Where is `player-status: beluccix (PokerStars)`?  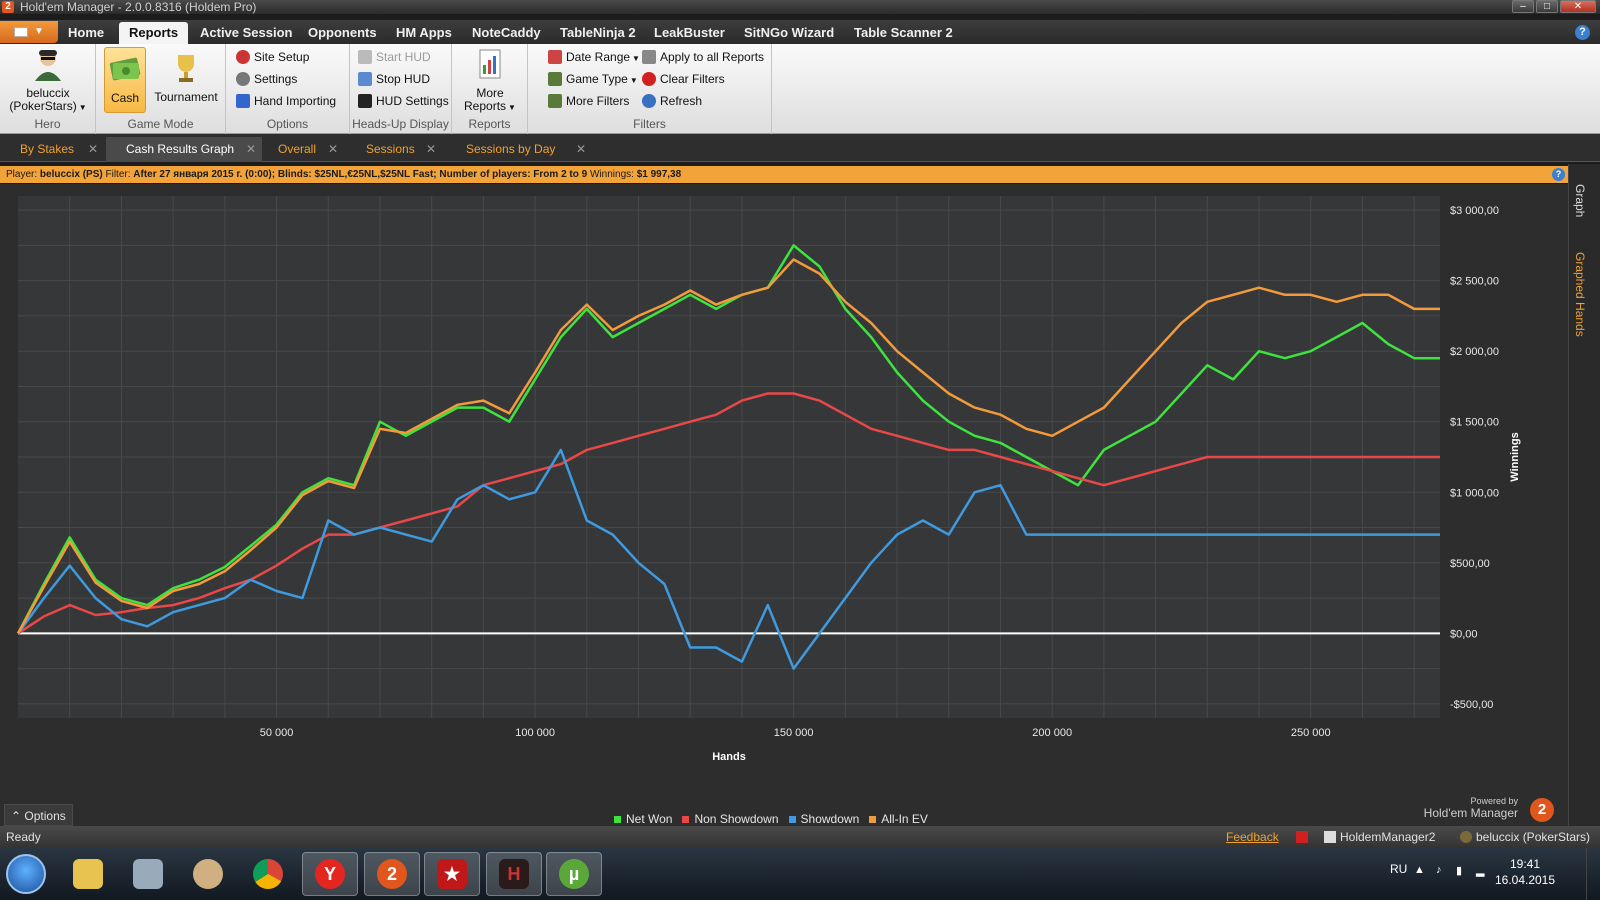 player-status: beluccix (PokerStars) is located at coordinates (1525, 837).